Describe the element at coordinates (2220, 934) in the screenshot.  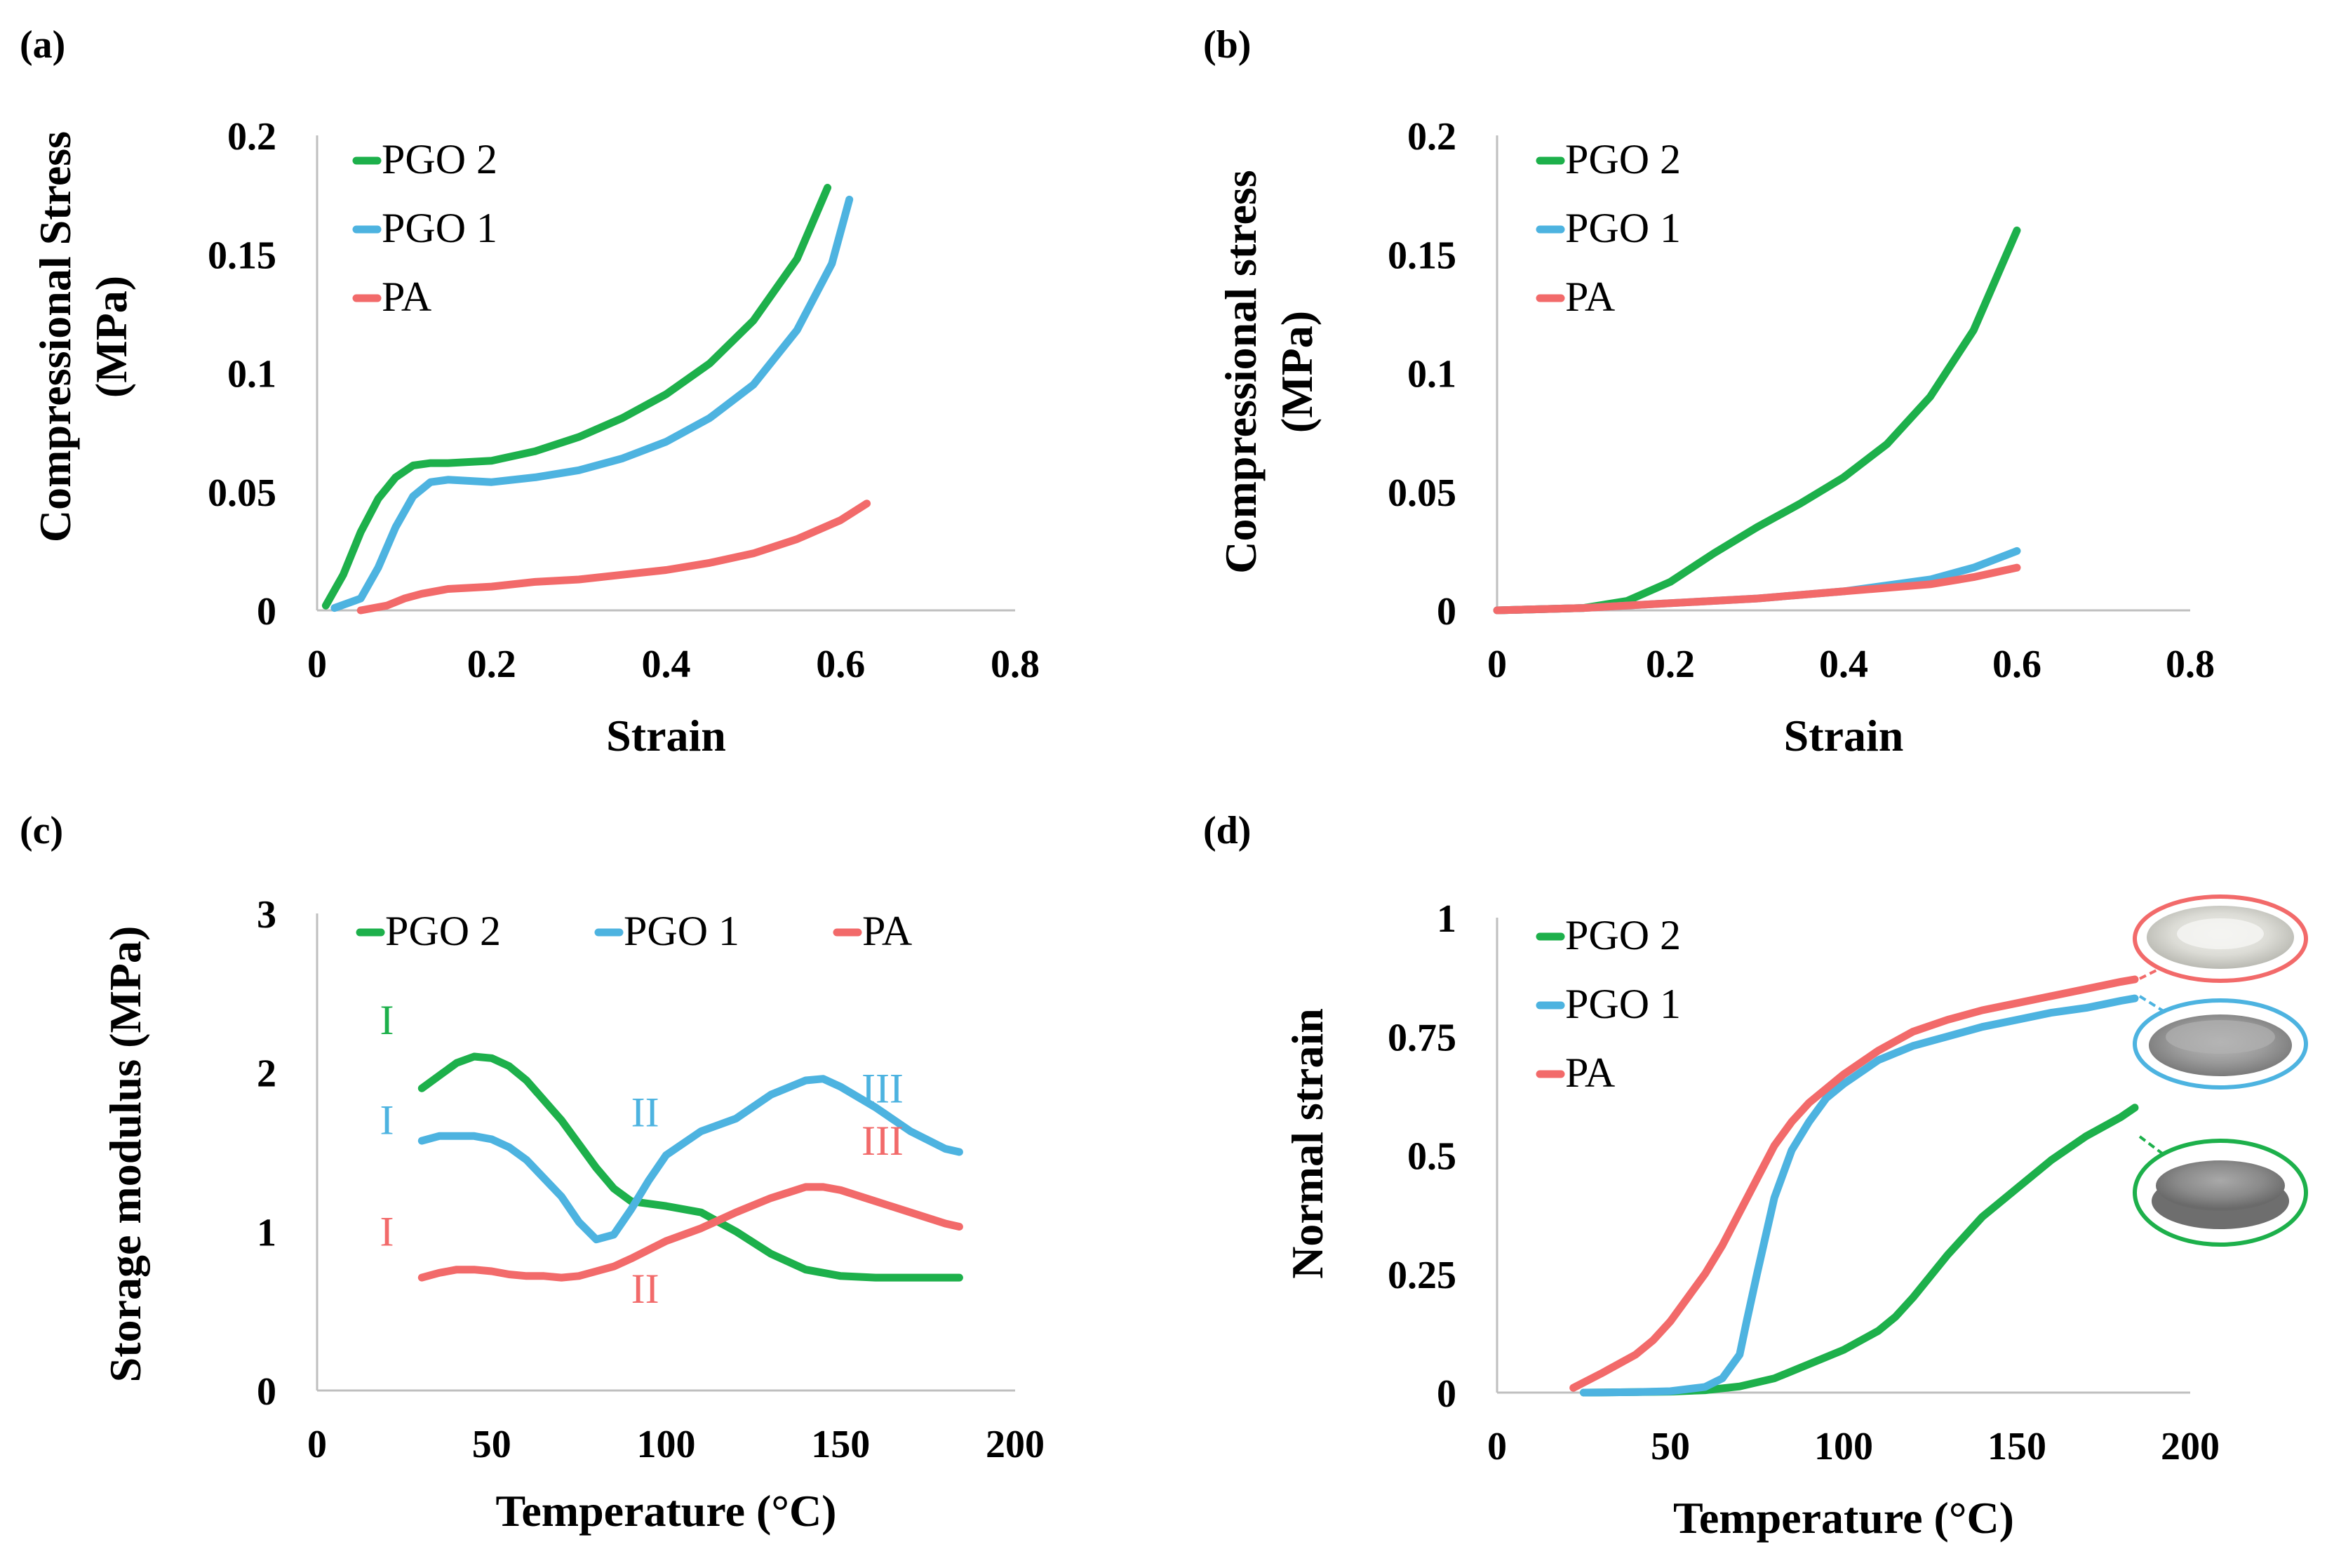
I see `sample-photo-pa-center` at that location.